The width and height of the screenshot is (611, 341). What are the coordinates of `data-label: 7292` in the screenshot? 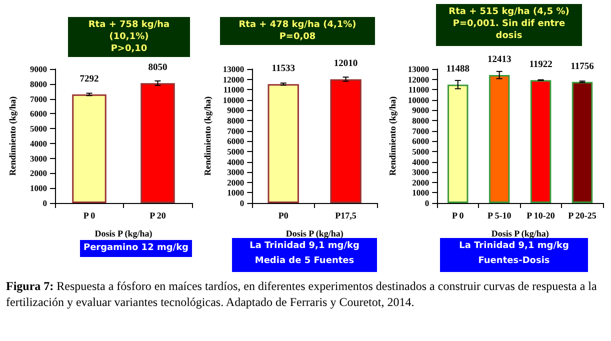 It's located at (89, 79).